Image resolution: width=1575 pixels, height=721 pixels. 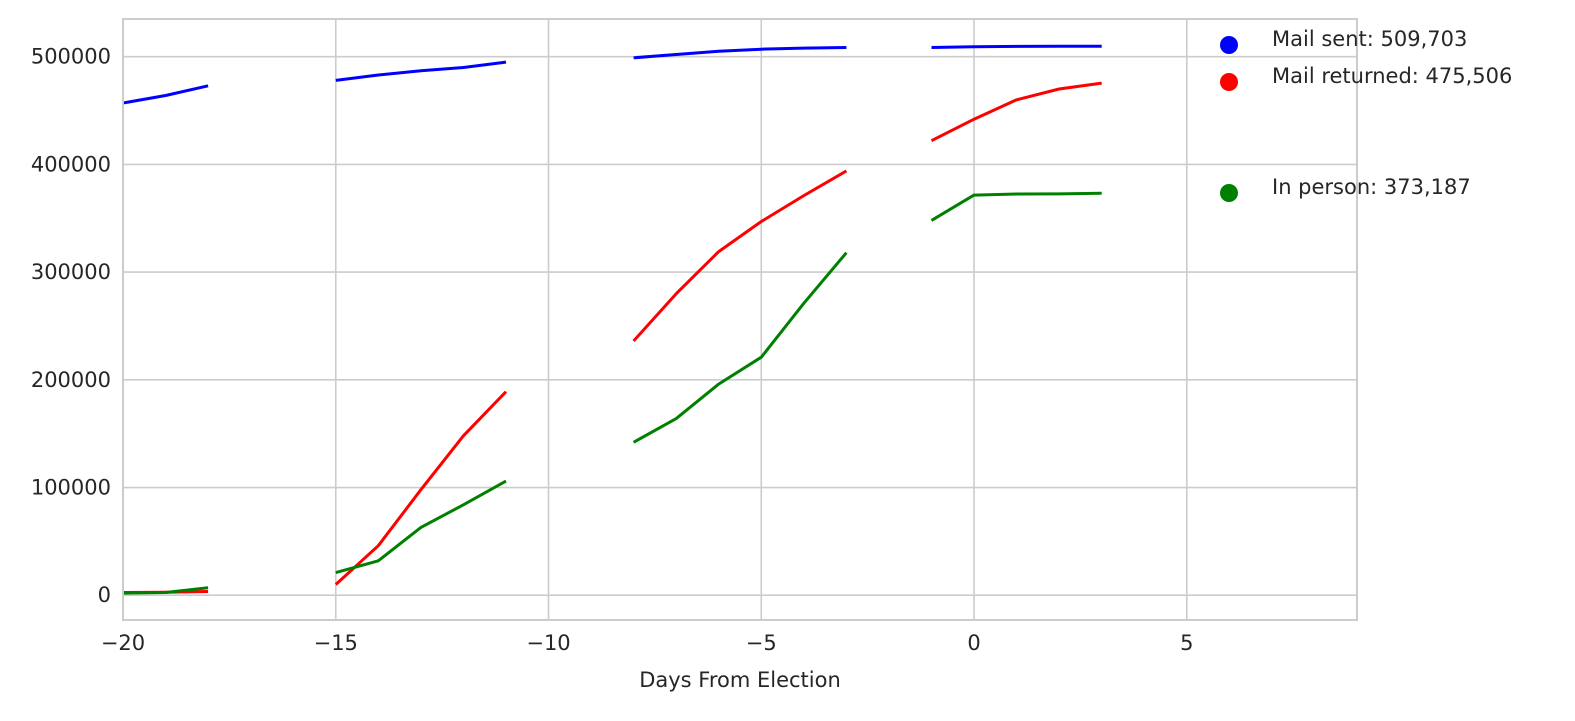 I want to click on y-tick-label: 200000, so click(x=71, y=380).